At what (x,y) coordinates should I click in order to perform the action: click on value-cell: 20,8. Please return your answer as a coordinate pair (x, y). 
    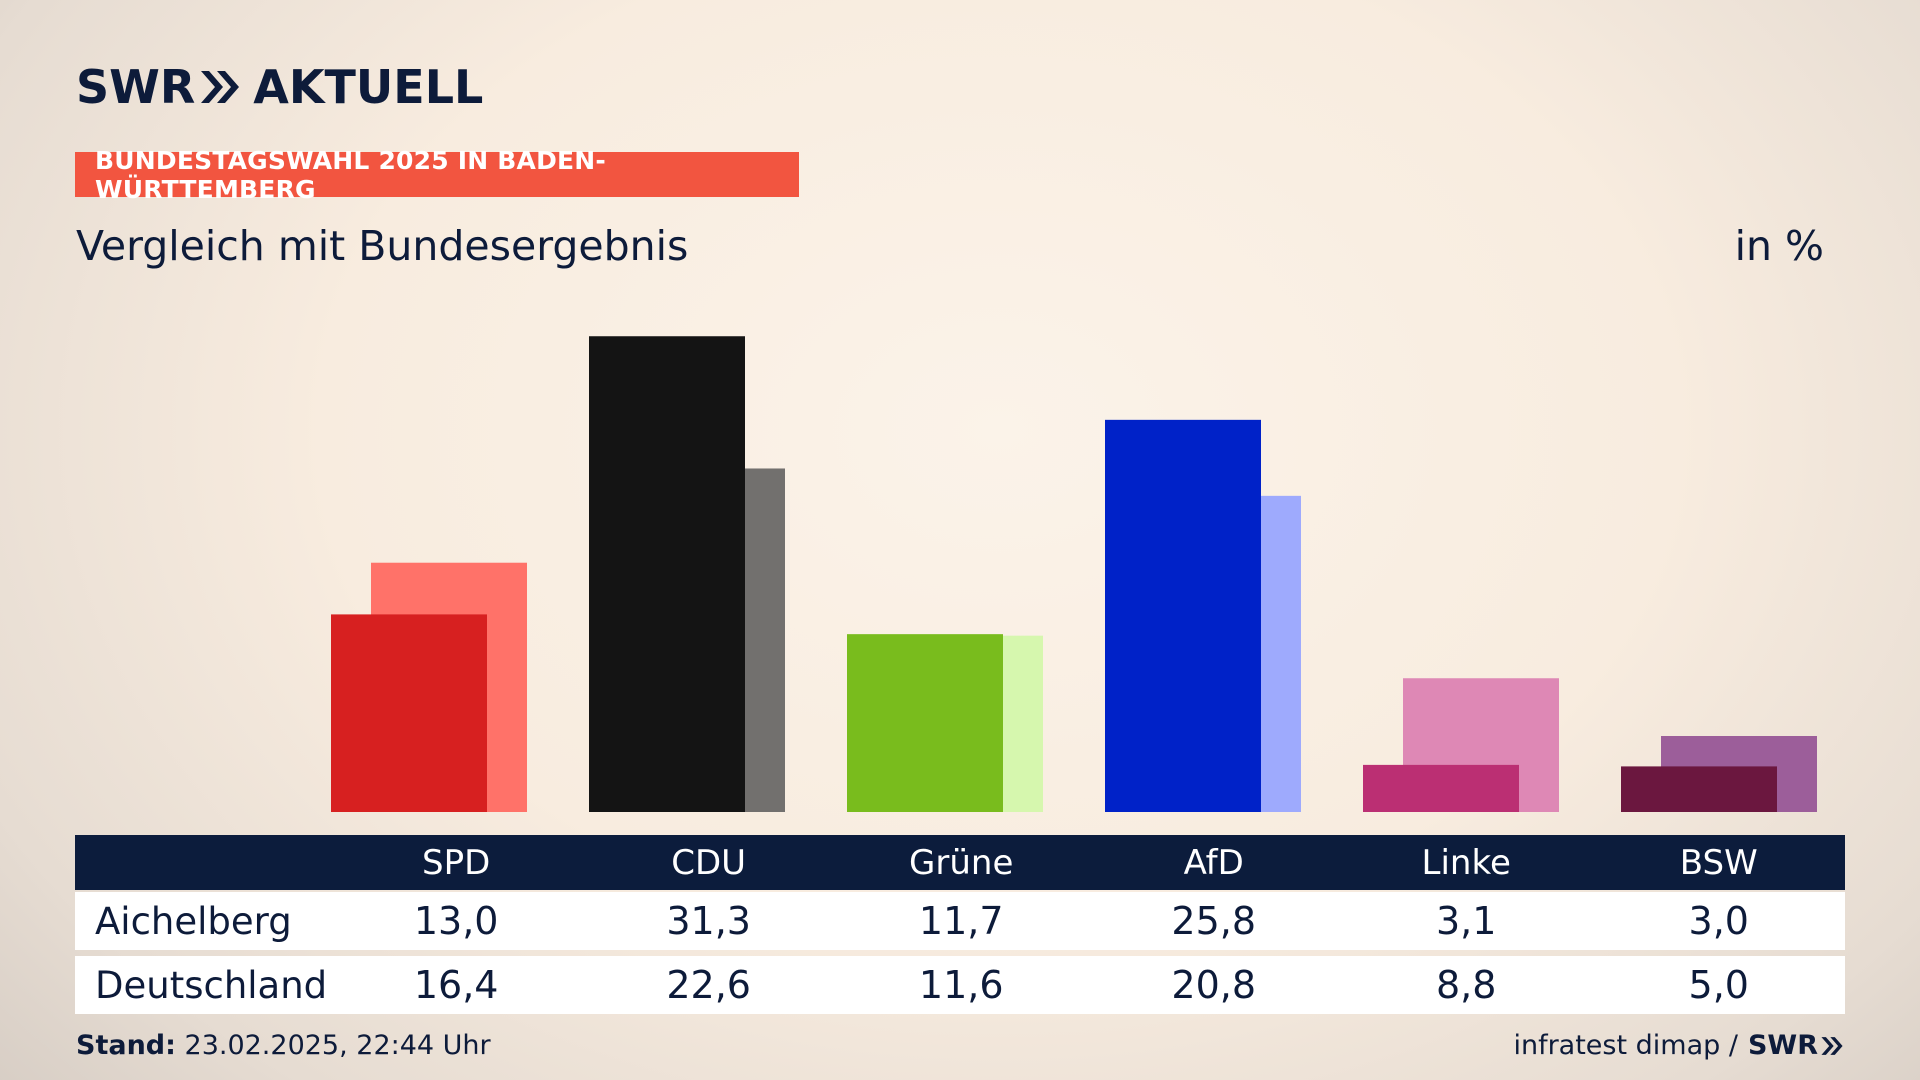
    Looking at the image, I should click on (1214, 985).